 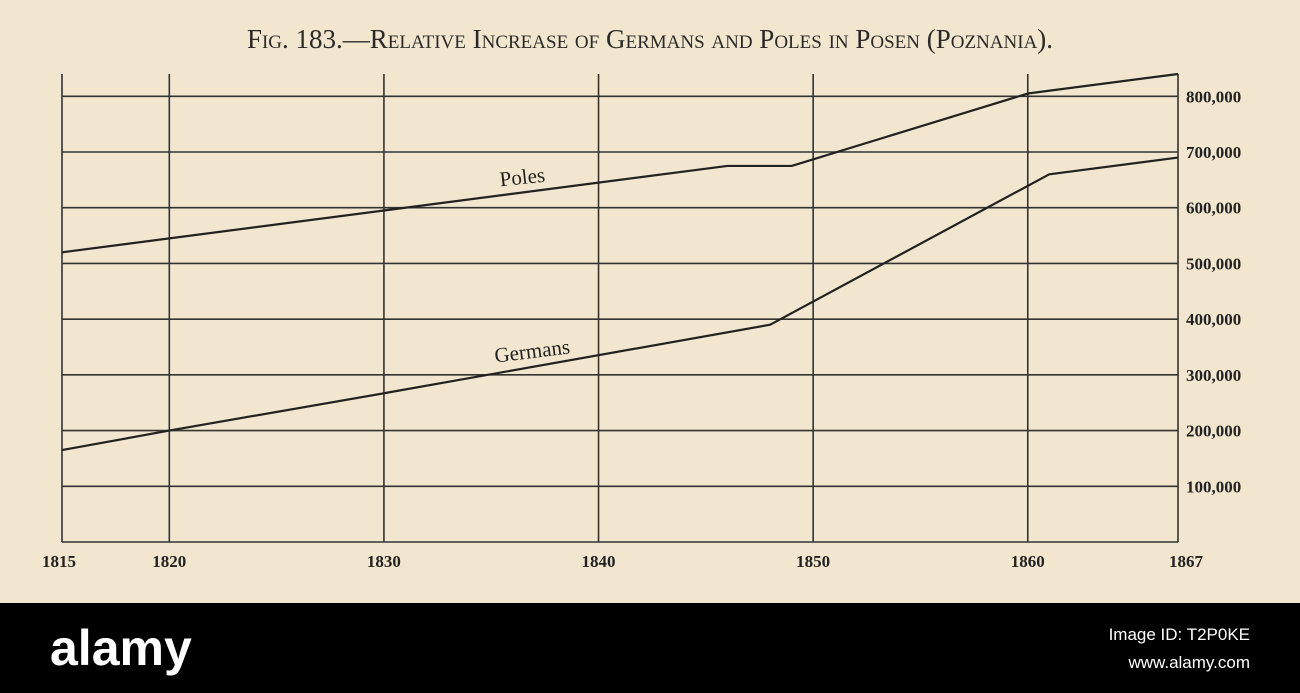 What do you see at coordinates (1213, 375) in the screenshot?
I see `y-tick-label: 300,000` at bounding box center [1213, 375].